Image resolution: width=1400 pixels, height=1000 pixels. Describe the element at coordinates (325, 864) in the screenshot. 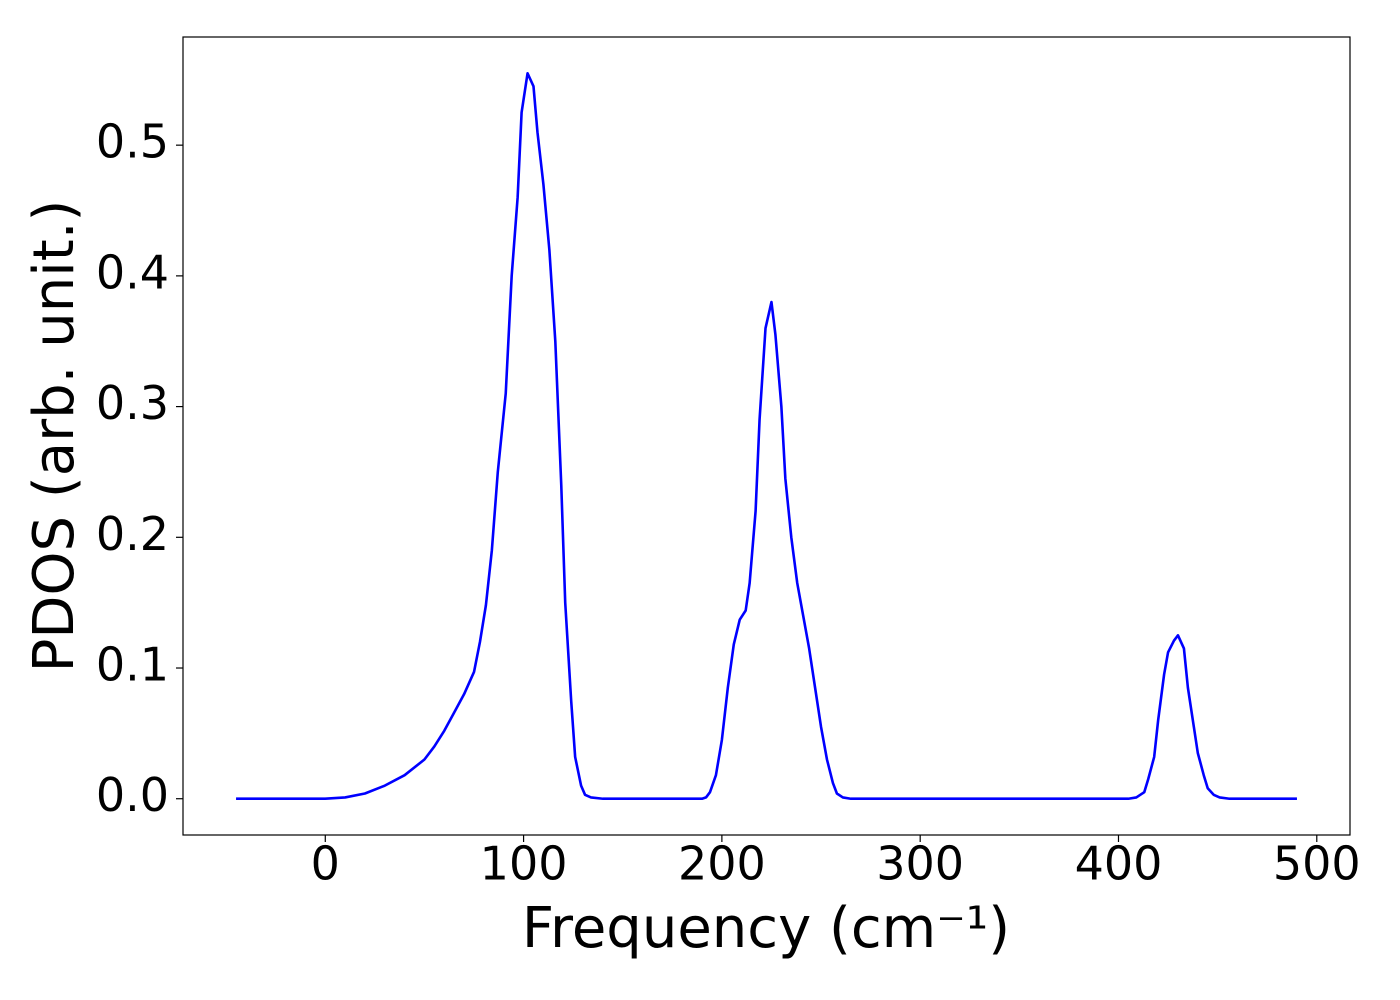

I see `x-tick-label: 0` at that location.